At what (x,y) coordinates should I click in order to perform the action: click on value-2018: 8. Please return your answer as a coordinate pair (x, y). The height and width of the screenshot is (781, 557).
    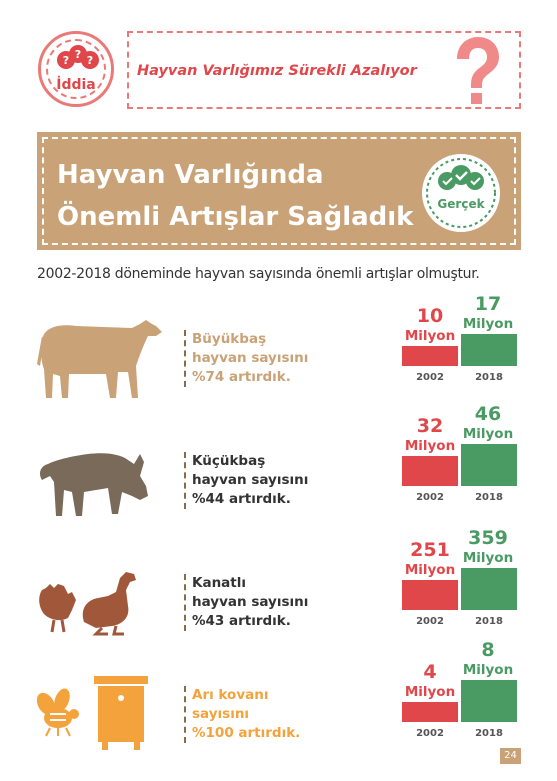
    Looking at the image, I should click on (488, 650).